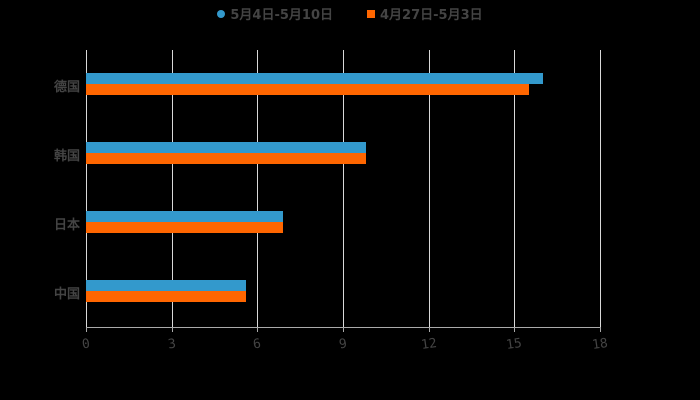 This screenshot has width=700, height=400. What do you see at coordinates (350, 13) in the screenshot?
I see `chart-legend: 5月4日-5月10日 4月27日-5月3日` at bounding box center [350, 13].